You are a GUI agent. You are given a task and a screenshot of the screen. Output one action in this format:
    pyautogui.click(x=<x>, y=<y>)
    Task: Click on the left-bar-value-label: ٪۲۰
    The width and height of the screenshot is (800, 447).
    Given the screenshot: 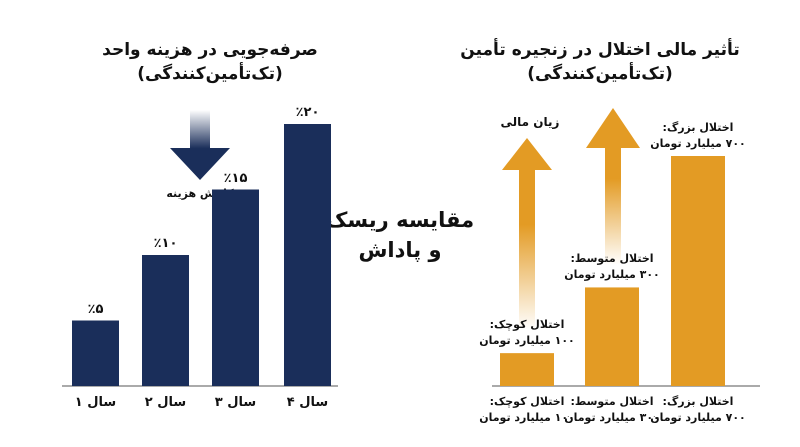 What is the action you would take?
    pyautogui.click(x=307, y=112)
    